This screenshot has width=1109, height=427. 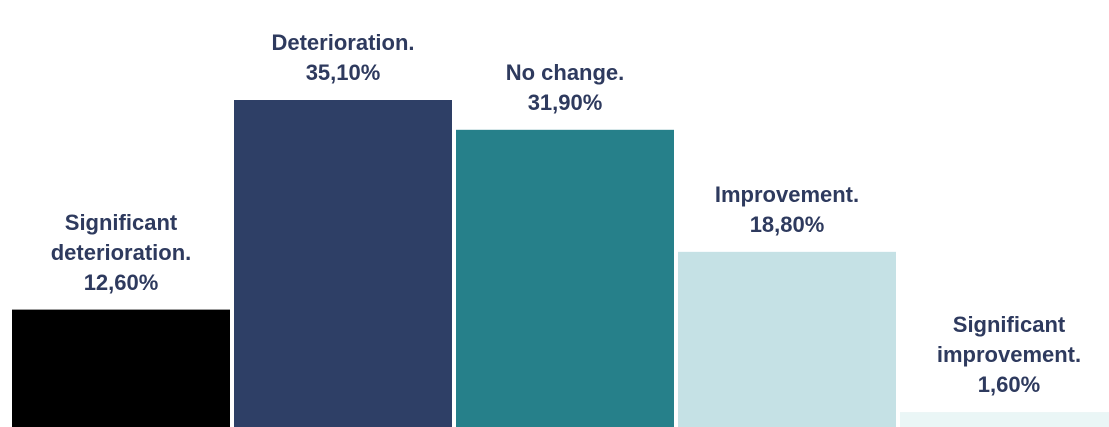 What do you see at coordinates (565, 88) in the screenshot?
I see `data-label: No change. 31,90%` at bounding box center [565, 88].